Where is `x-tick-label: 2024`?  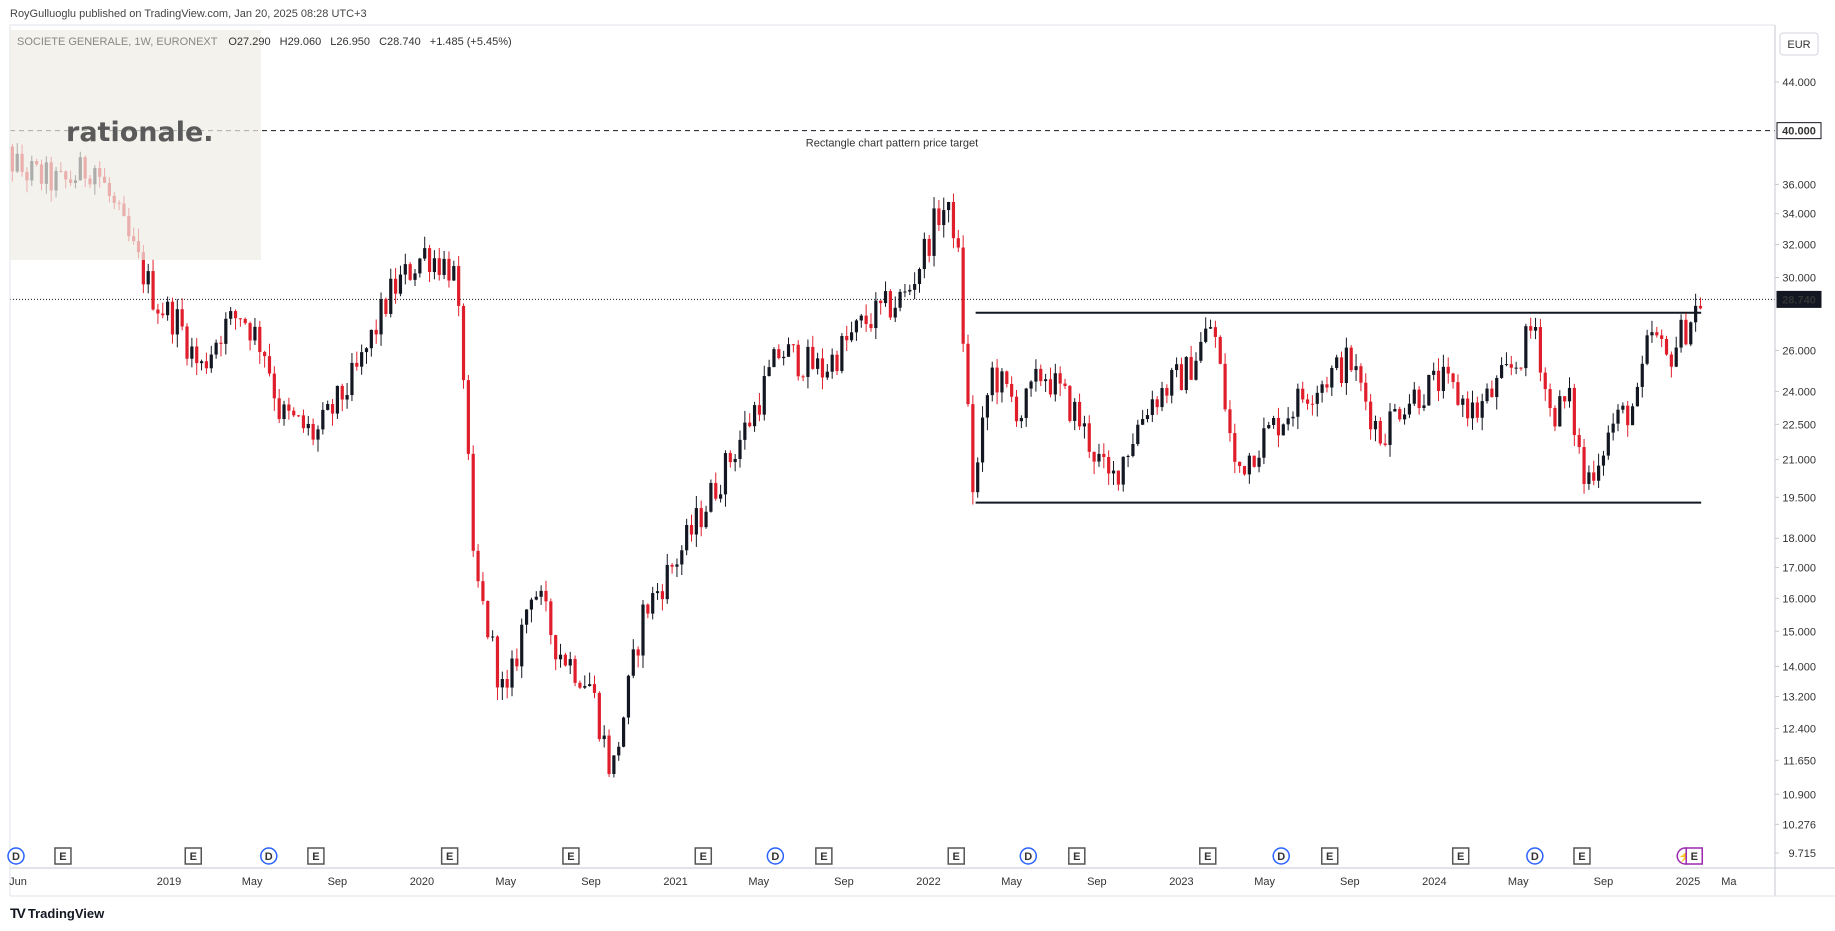
x-tick-label: 2024 is located at coordinates (1434, 882).